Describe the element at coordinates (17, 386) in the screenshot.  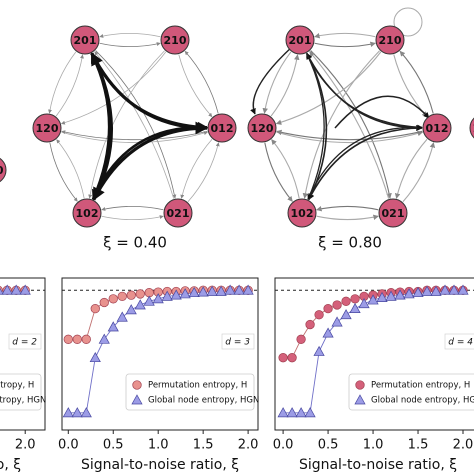
I see `legend-label: Permutation entropy, H` at that location.